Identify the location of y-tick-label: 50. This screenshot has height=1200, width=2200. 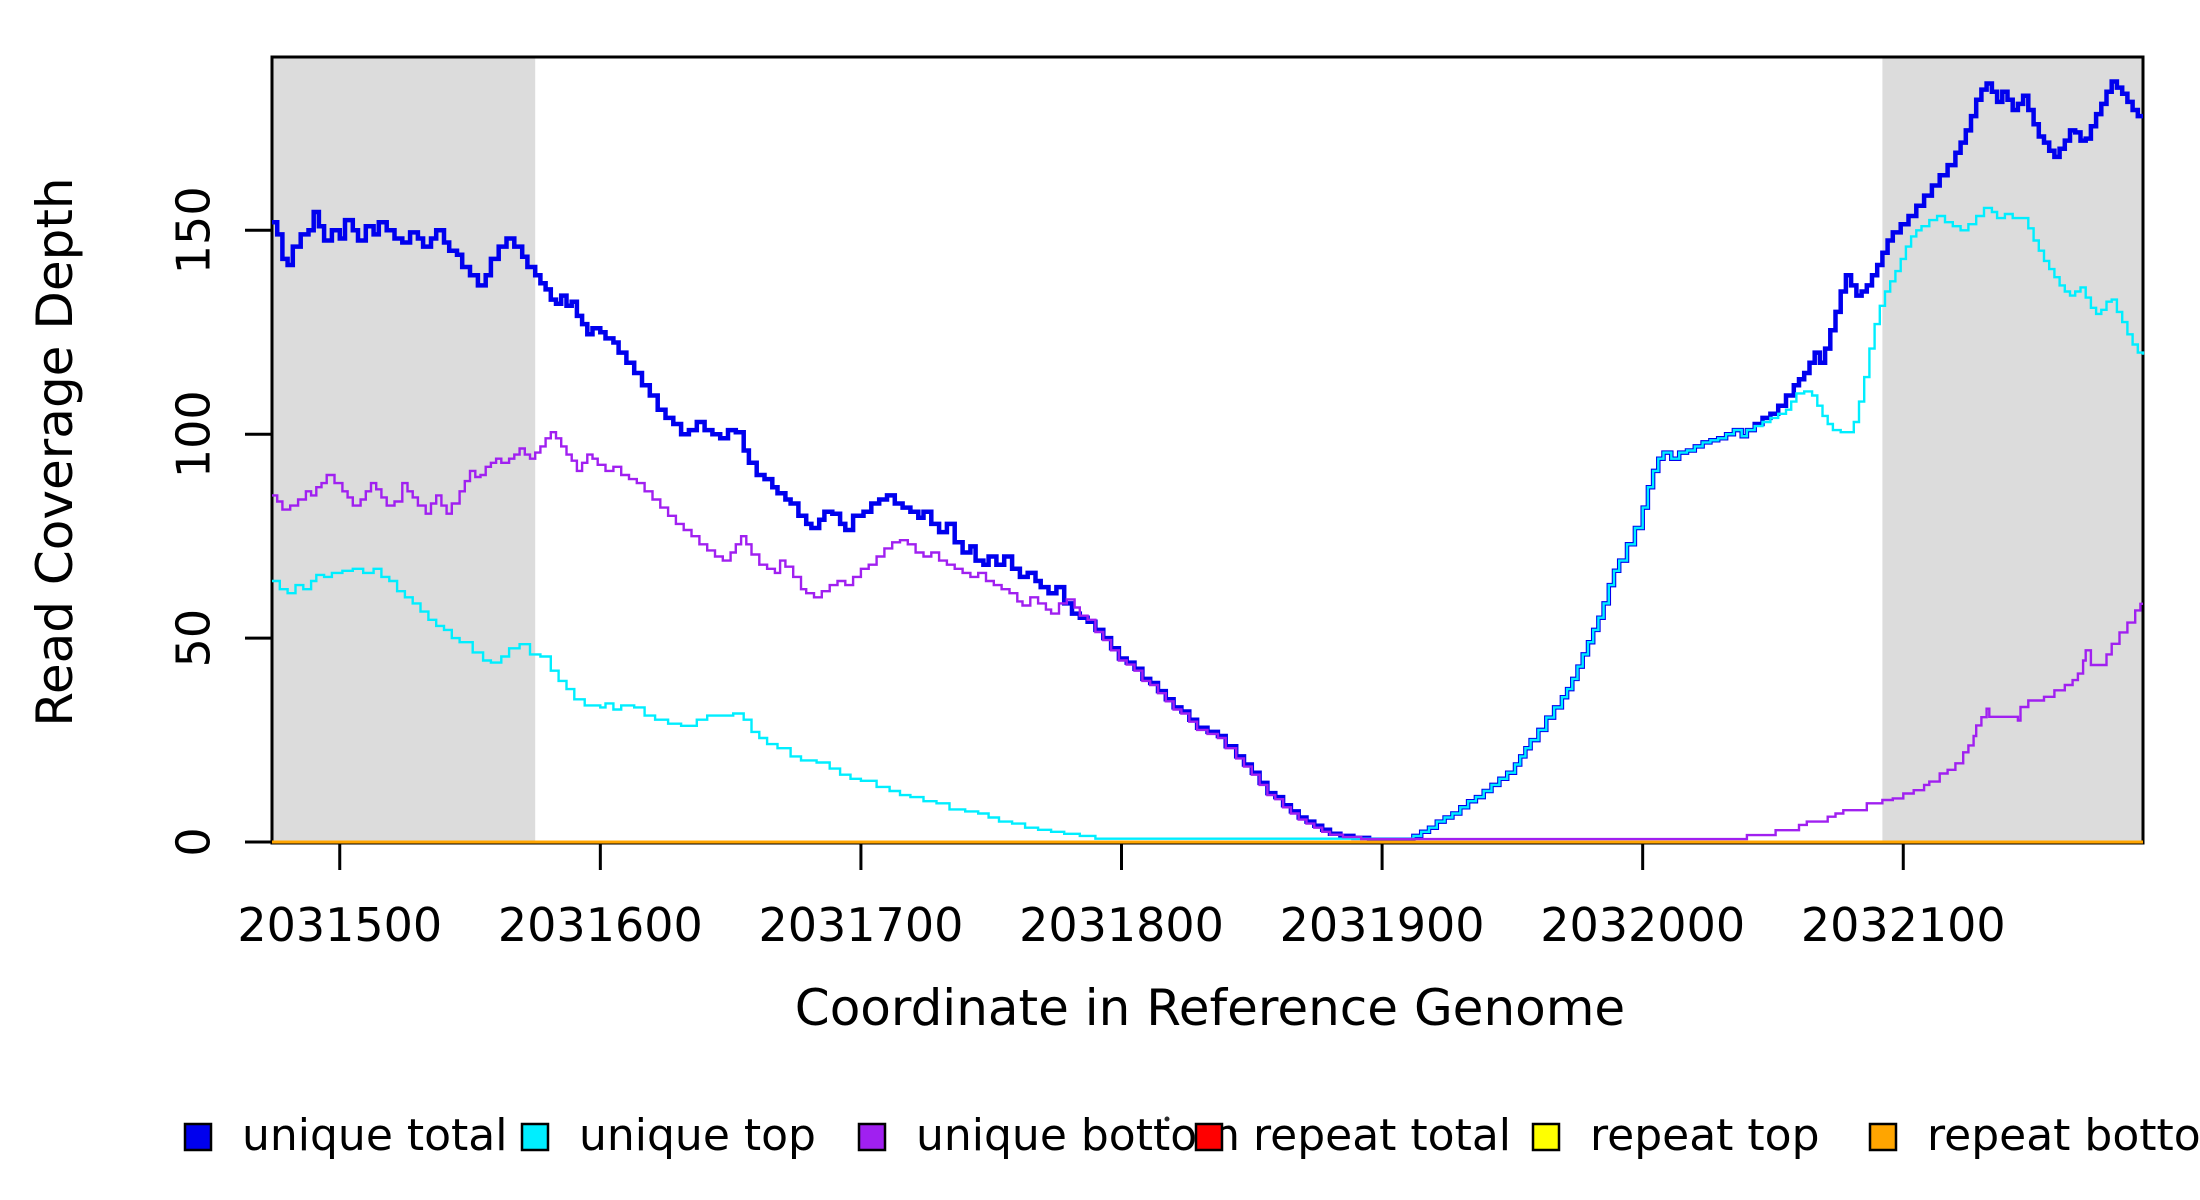
(194, 638).